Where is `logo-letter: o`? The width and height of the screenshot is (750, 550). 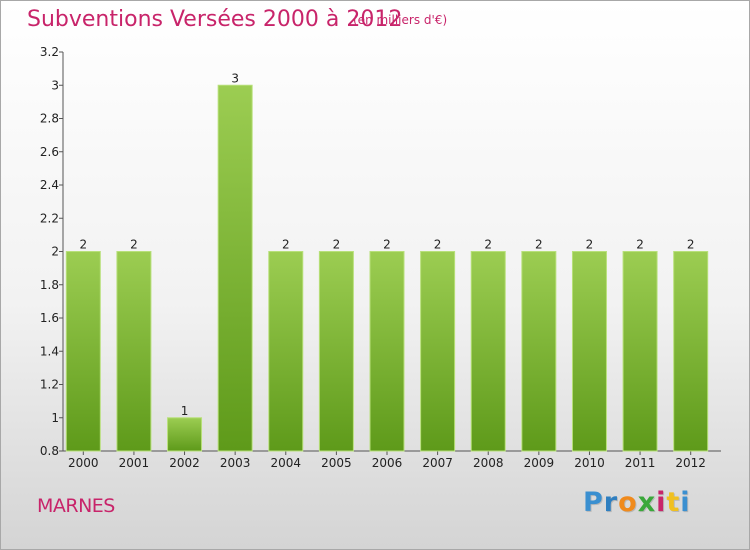 logo-letter: o is located at coordinates (628, 502).